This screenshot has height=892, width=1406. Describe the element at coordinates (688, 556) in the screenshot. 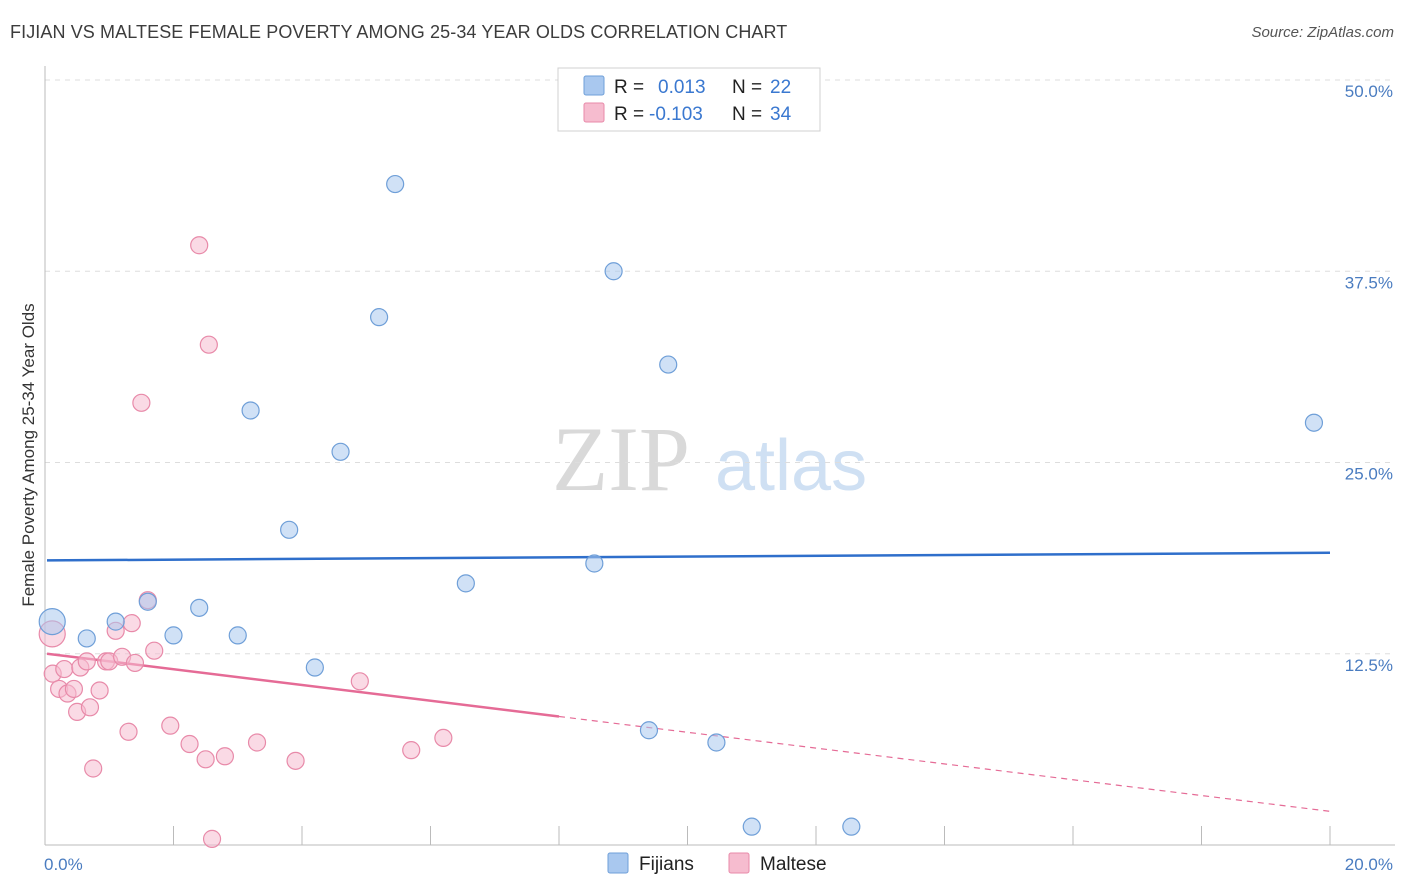

I see `trend-line-fijians` at that location.